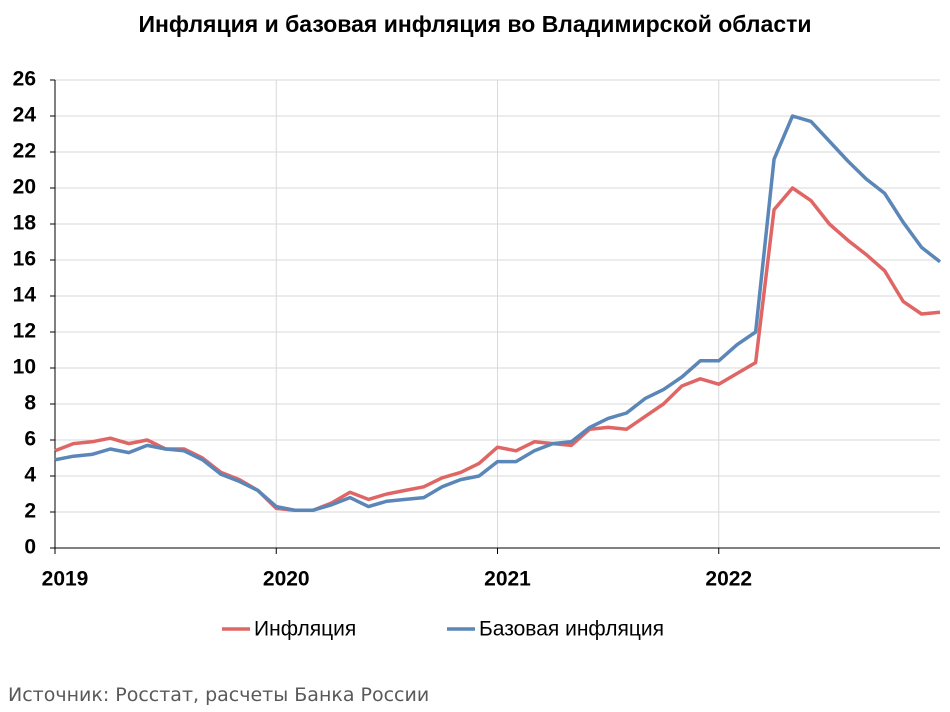 The height and width of the screenshot is (712, 950). I want to click on y-tick-label: 12, so click(24, 331).